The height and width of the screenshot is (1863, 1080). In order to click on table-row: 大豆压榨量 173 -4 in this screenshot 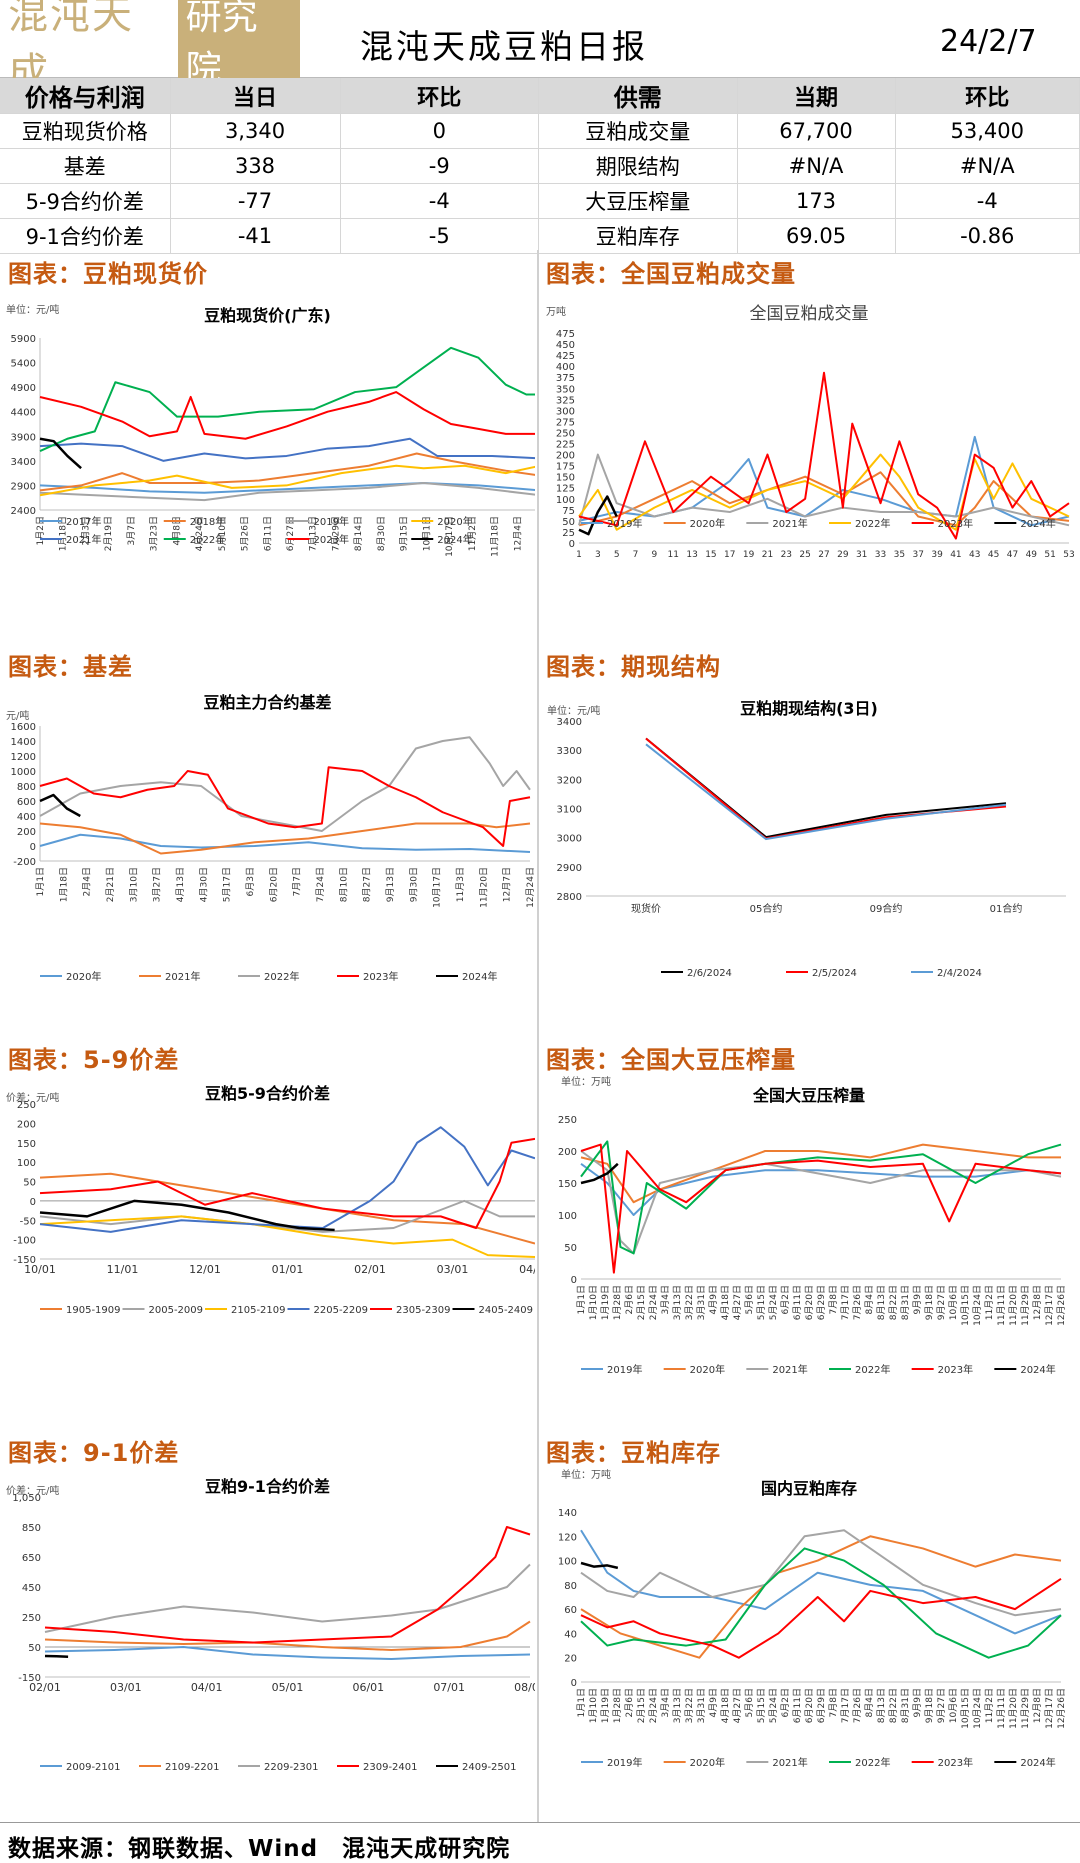, I will do `click(809, 201)`.